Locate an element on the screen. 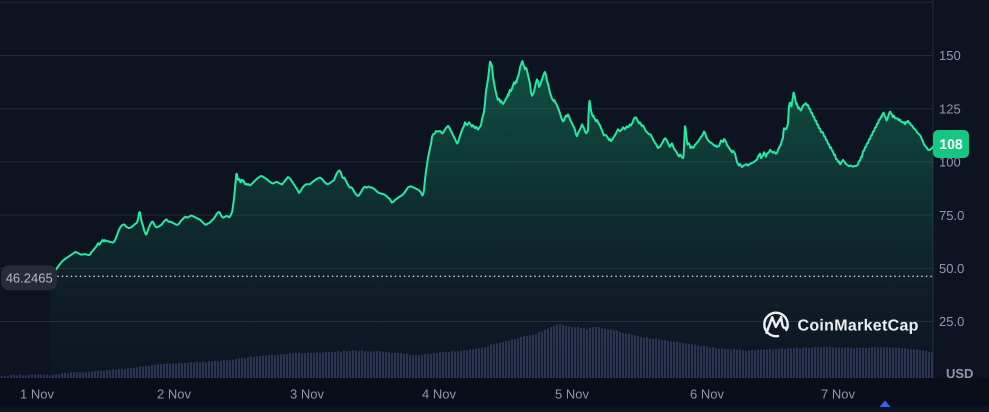 The image size is (989, 412). svg-text: 108 is located at coordinates (951, 144).